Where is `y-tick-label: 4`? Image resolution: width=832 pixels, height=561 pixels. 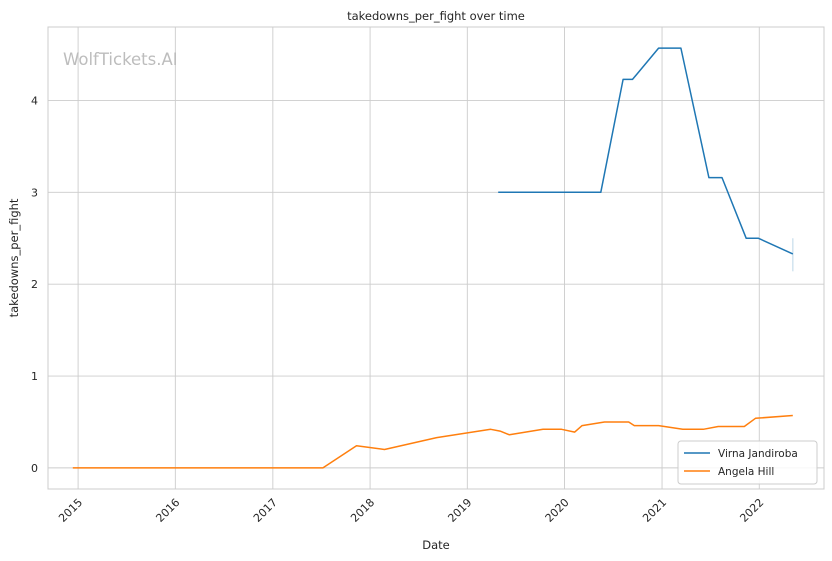 y-tick-label: 4 is located at coordinates (34, 100).